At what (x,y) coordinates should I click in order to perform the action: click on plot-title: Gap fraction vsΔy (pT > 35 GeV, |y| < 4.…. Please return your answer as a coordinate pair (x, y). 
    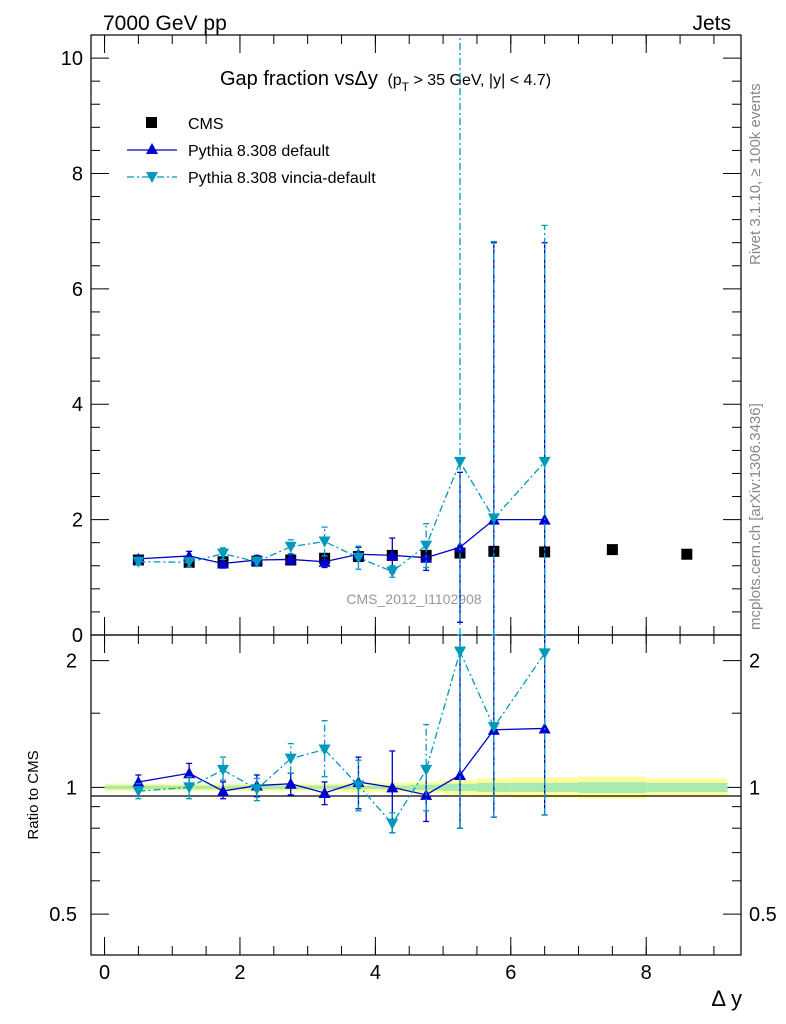
    Looking at the image, I should click on (385, 81).